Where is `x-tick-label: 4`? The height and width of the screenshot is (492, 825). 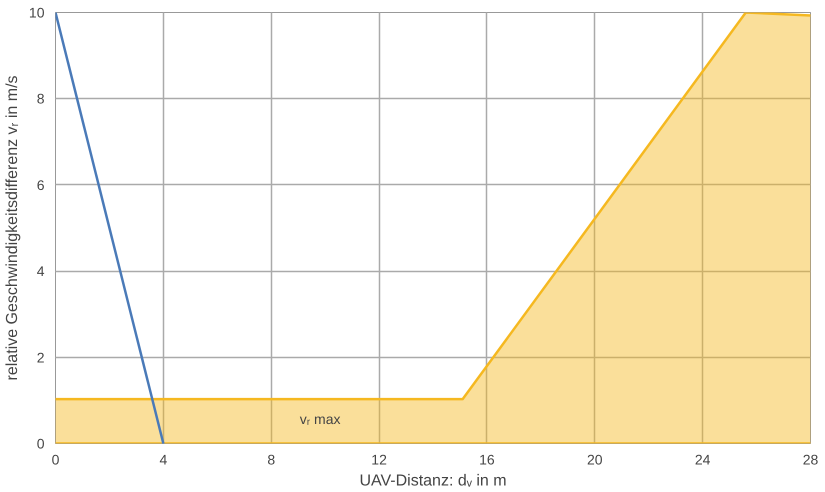
x-tick-label: 4 is located at coordinates (163, 460).